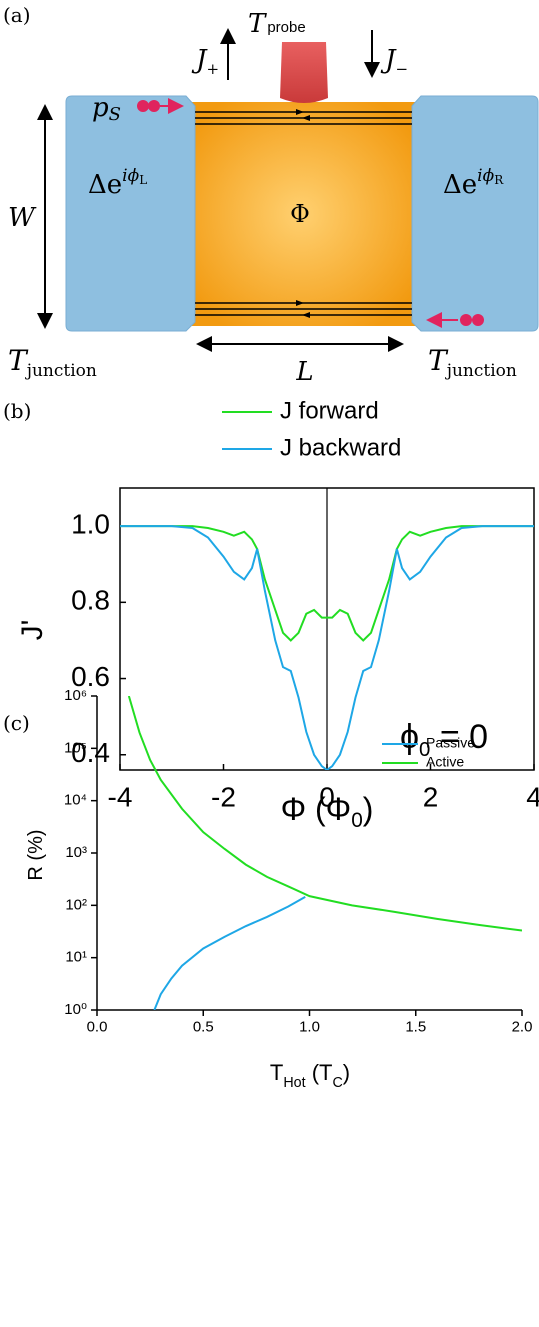  I want to click on x-axis-label: THot (TC), so click(310, 1075).